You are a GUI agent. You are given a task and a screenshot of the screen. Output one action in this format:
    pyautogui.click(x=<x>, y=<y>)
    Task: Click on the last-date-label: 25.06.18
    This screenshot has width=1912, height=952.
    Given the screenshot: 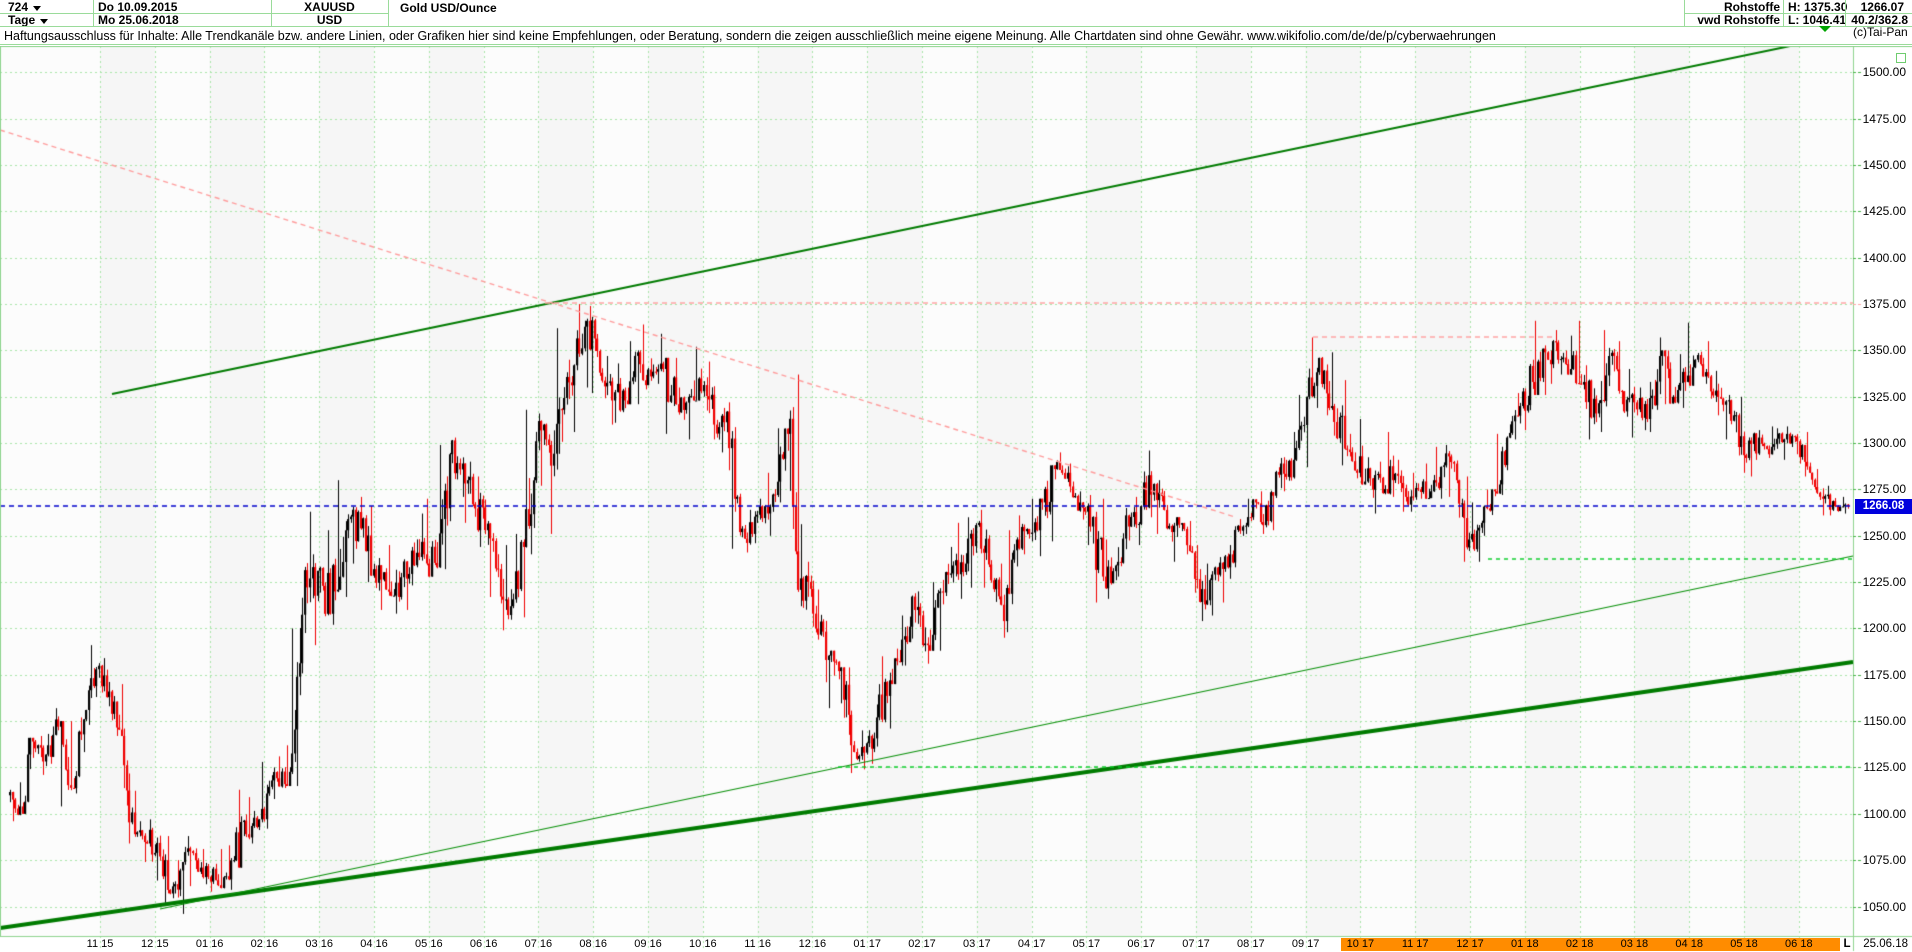 What is the action you would take?
    pyautogui.click(x=1885, y=944)
    